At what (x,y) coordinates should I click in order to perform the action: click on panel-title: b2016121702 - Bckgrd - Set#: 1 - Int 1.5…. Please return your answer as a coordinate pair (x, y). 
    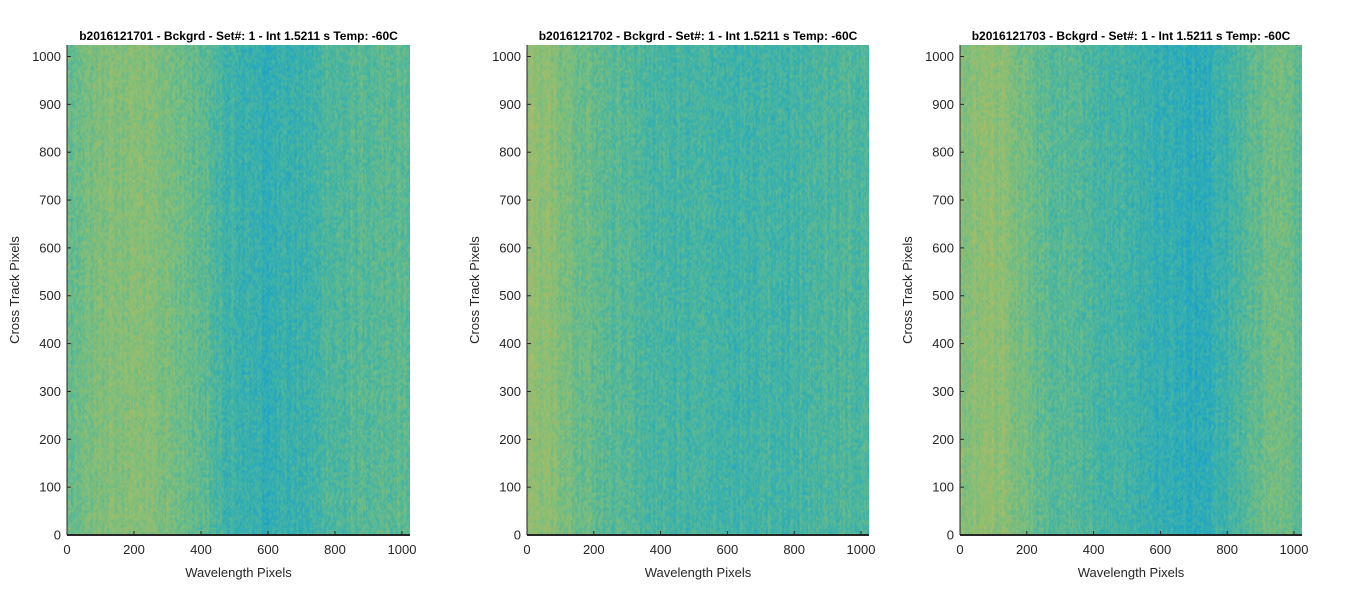
    Looking at the image, I should click on (698, 36).